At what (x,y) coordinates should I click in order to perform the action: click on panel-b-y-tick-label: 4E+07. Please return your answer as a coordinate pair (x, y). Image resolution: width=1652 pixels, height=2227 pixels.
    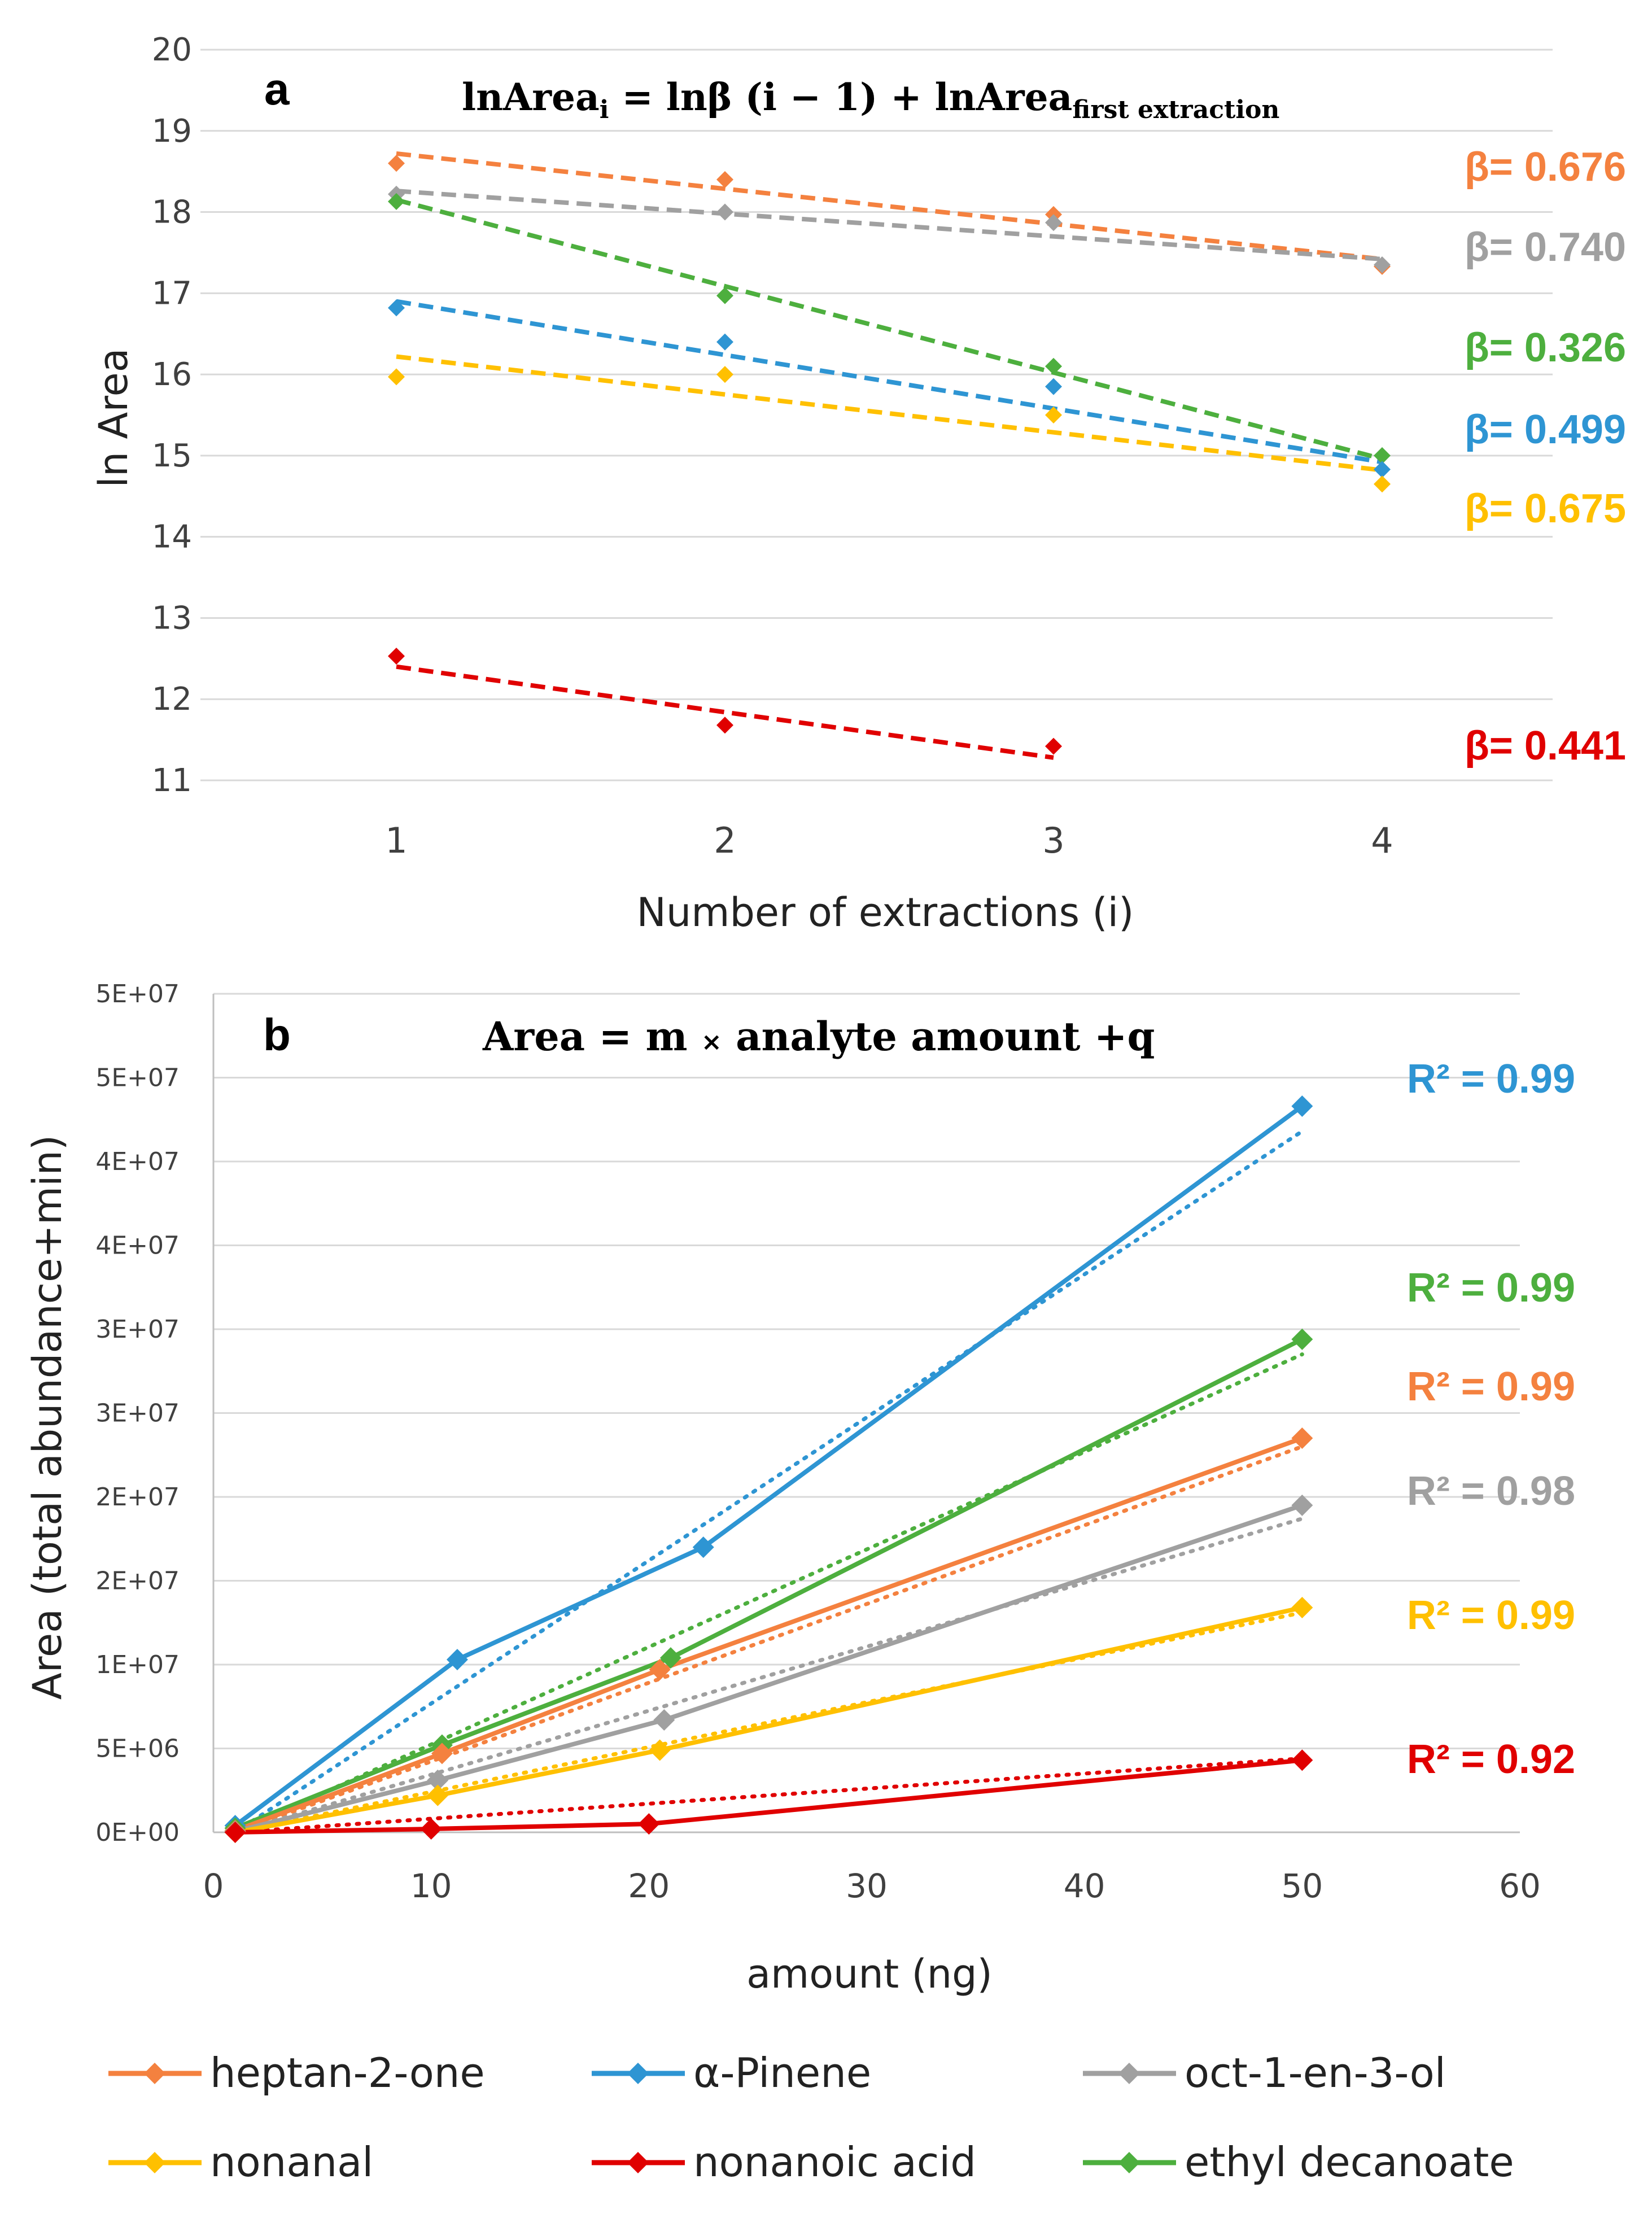
    Looking at the image, I should click on (137, 1246).